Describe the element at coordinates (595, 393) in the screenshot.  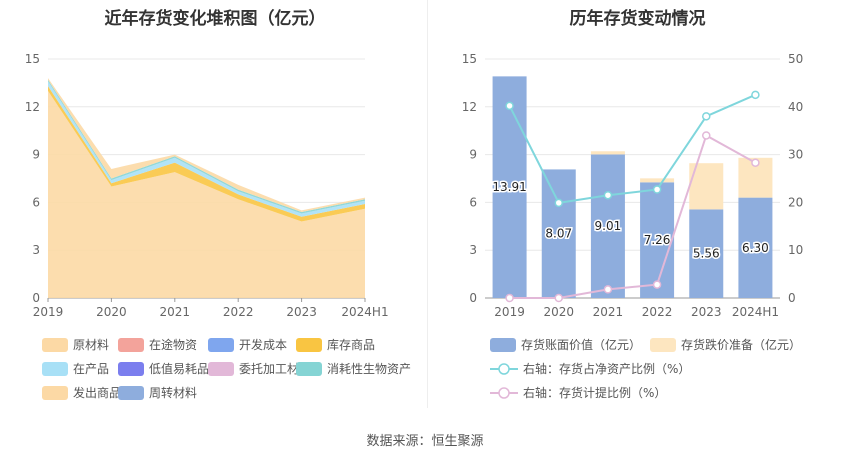
I see `legend-label: 右轴：存货计提比例（%）` at that location.